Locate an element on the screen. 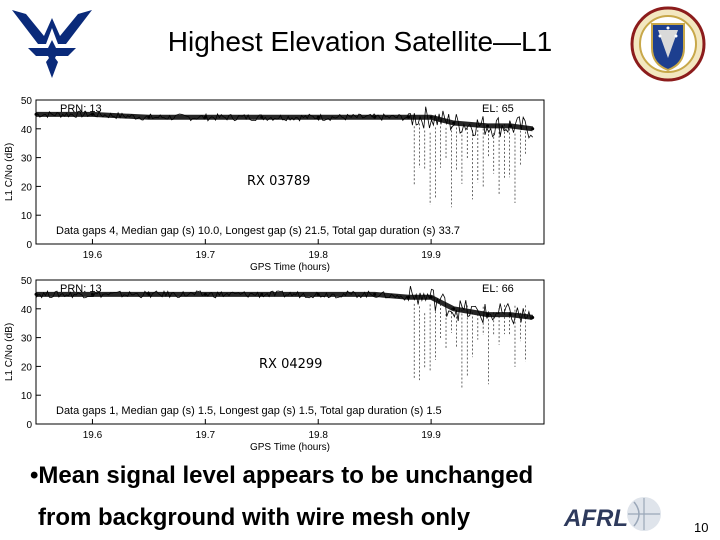  afrl-shield-logo-icon is located at coordinates (668, 44).